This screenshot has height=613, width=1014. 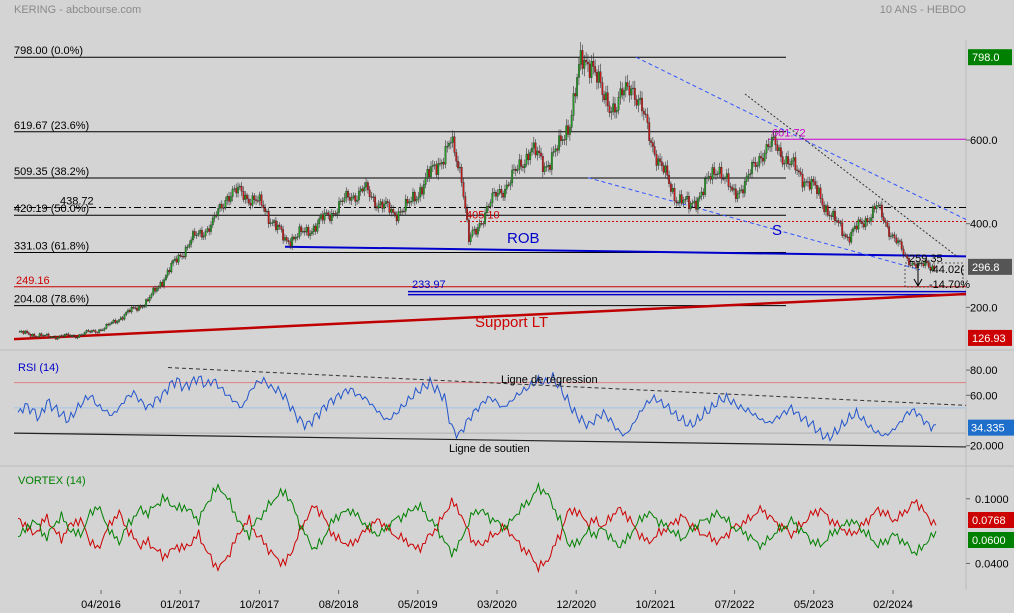 What do you see at coordinates (990, 266) in the screenshot?
I see `price-badge` at bounding box center [990, 266].